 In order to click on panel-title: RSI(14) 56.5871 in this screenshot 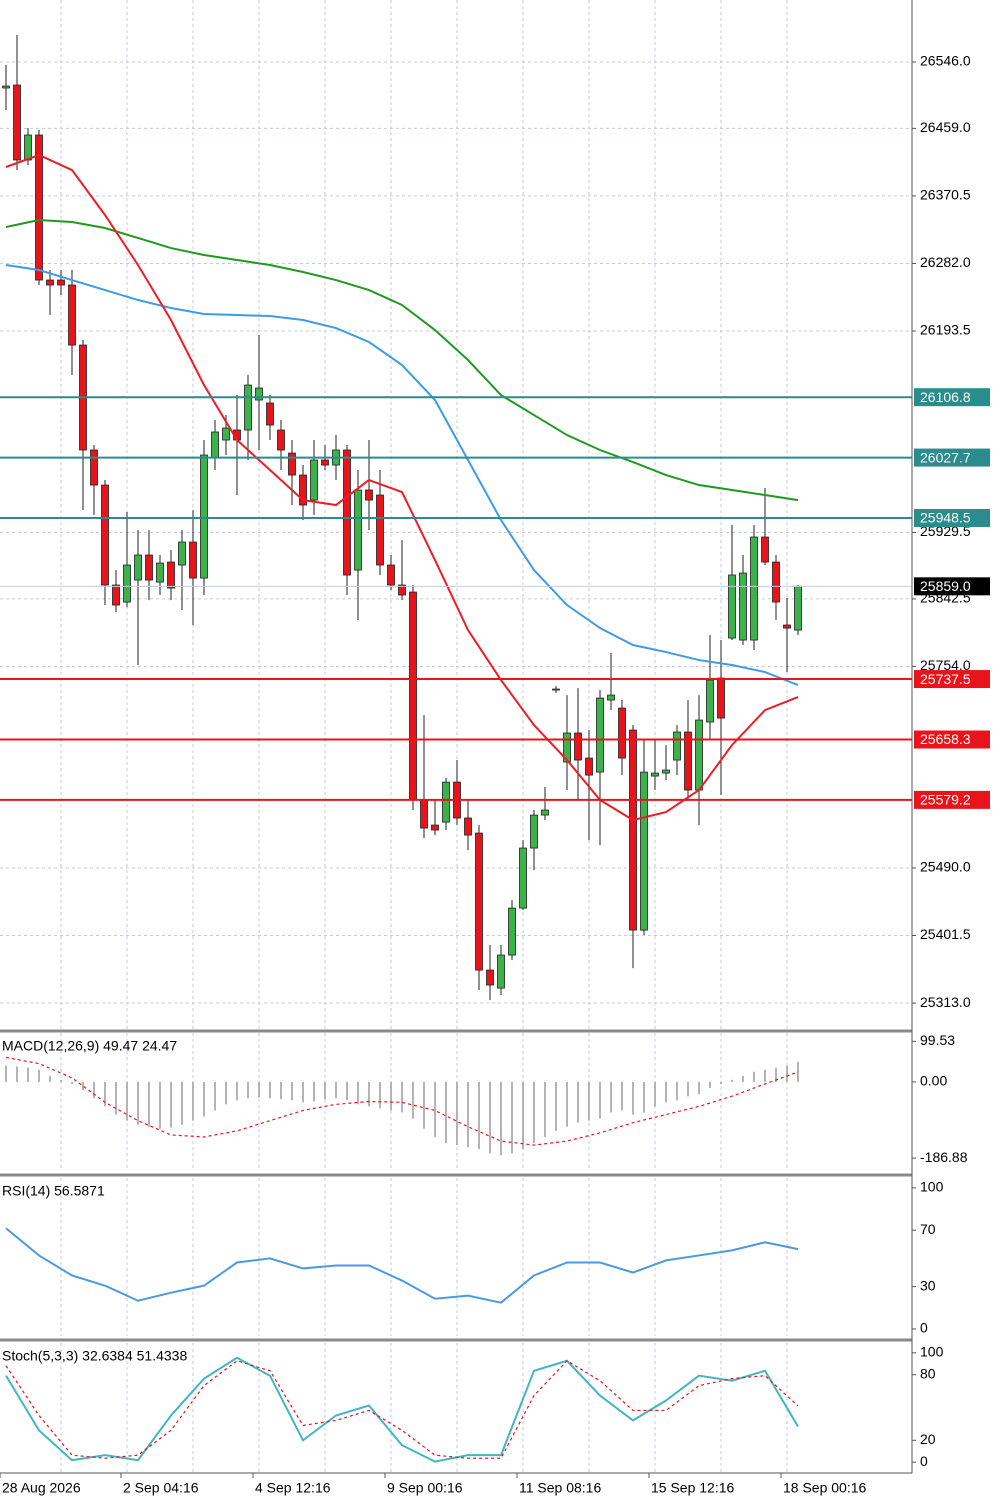, I will do `click(53, 1191)`.